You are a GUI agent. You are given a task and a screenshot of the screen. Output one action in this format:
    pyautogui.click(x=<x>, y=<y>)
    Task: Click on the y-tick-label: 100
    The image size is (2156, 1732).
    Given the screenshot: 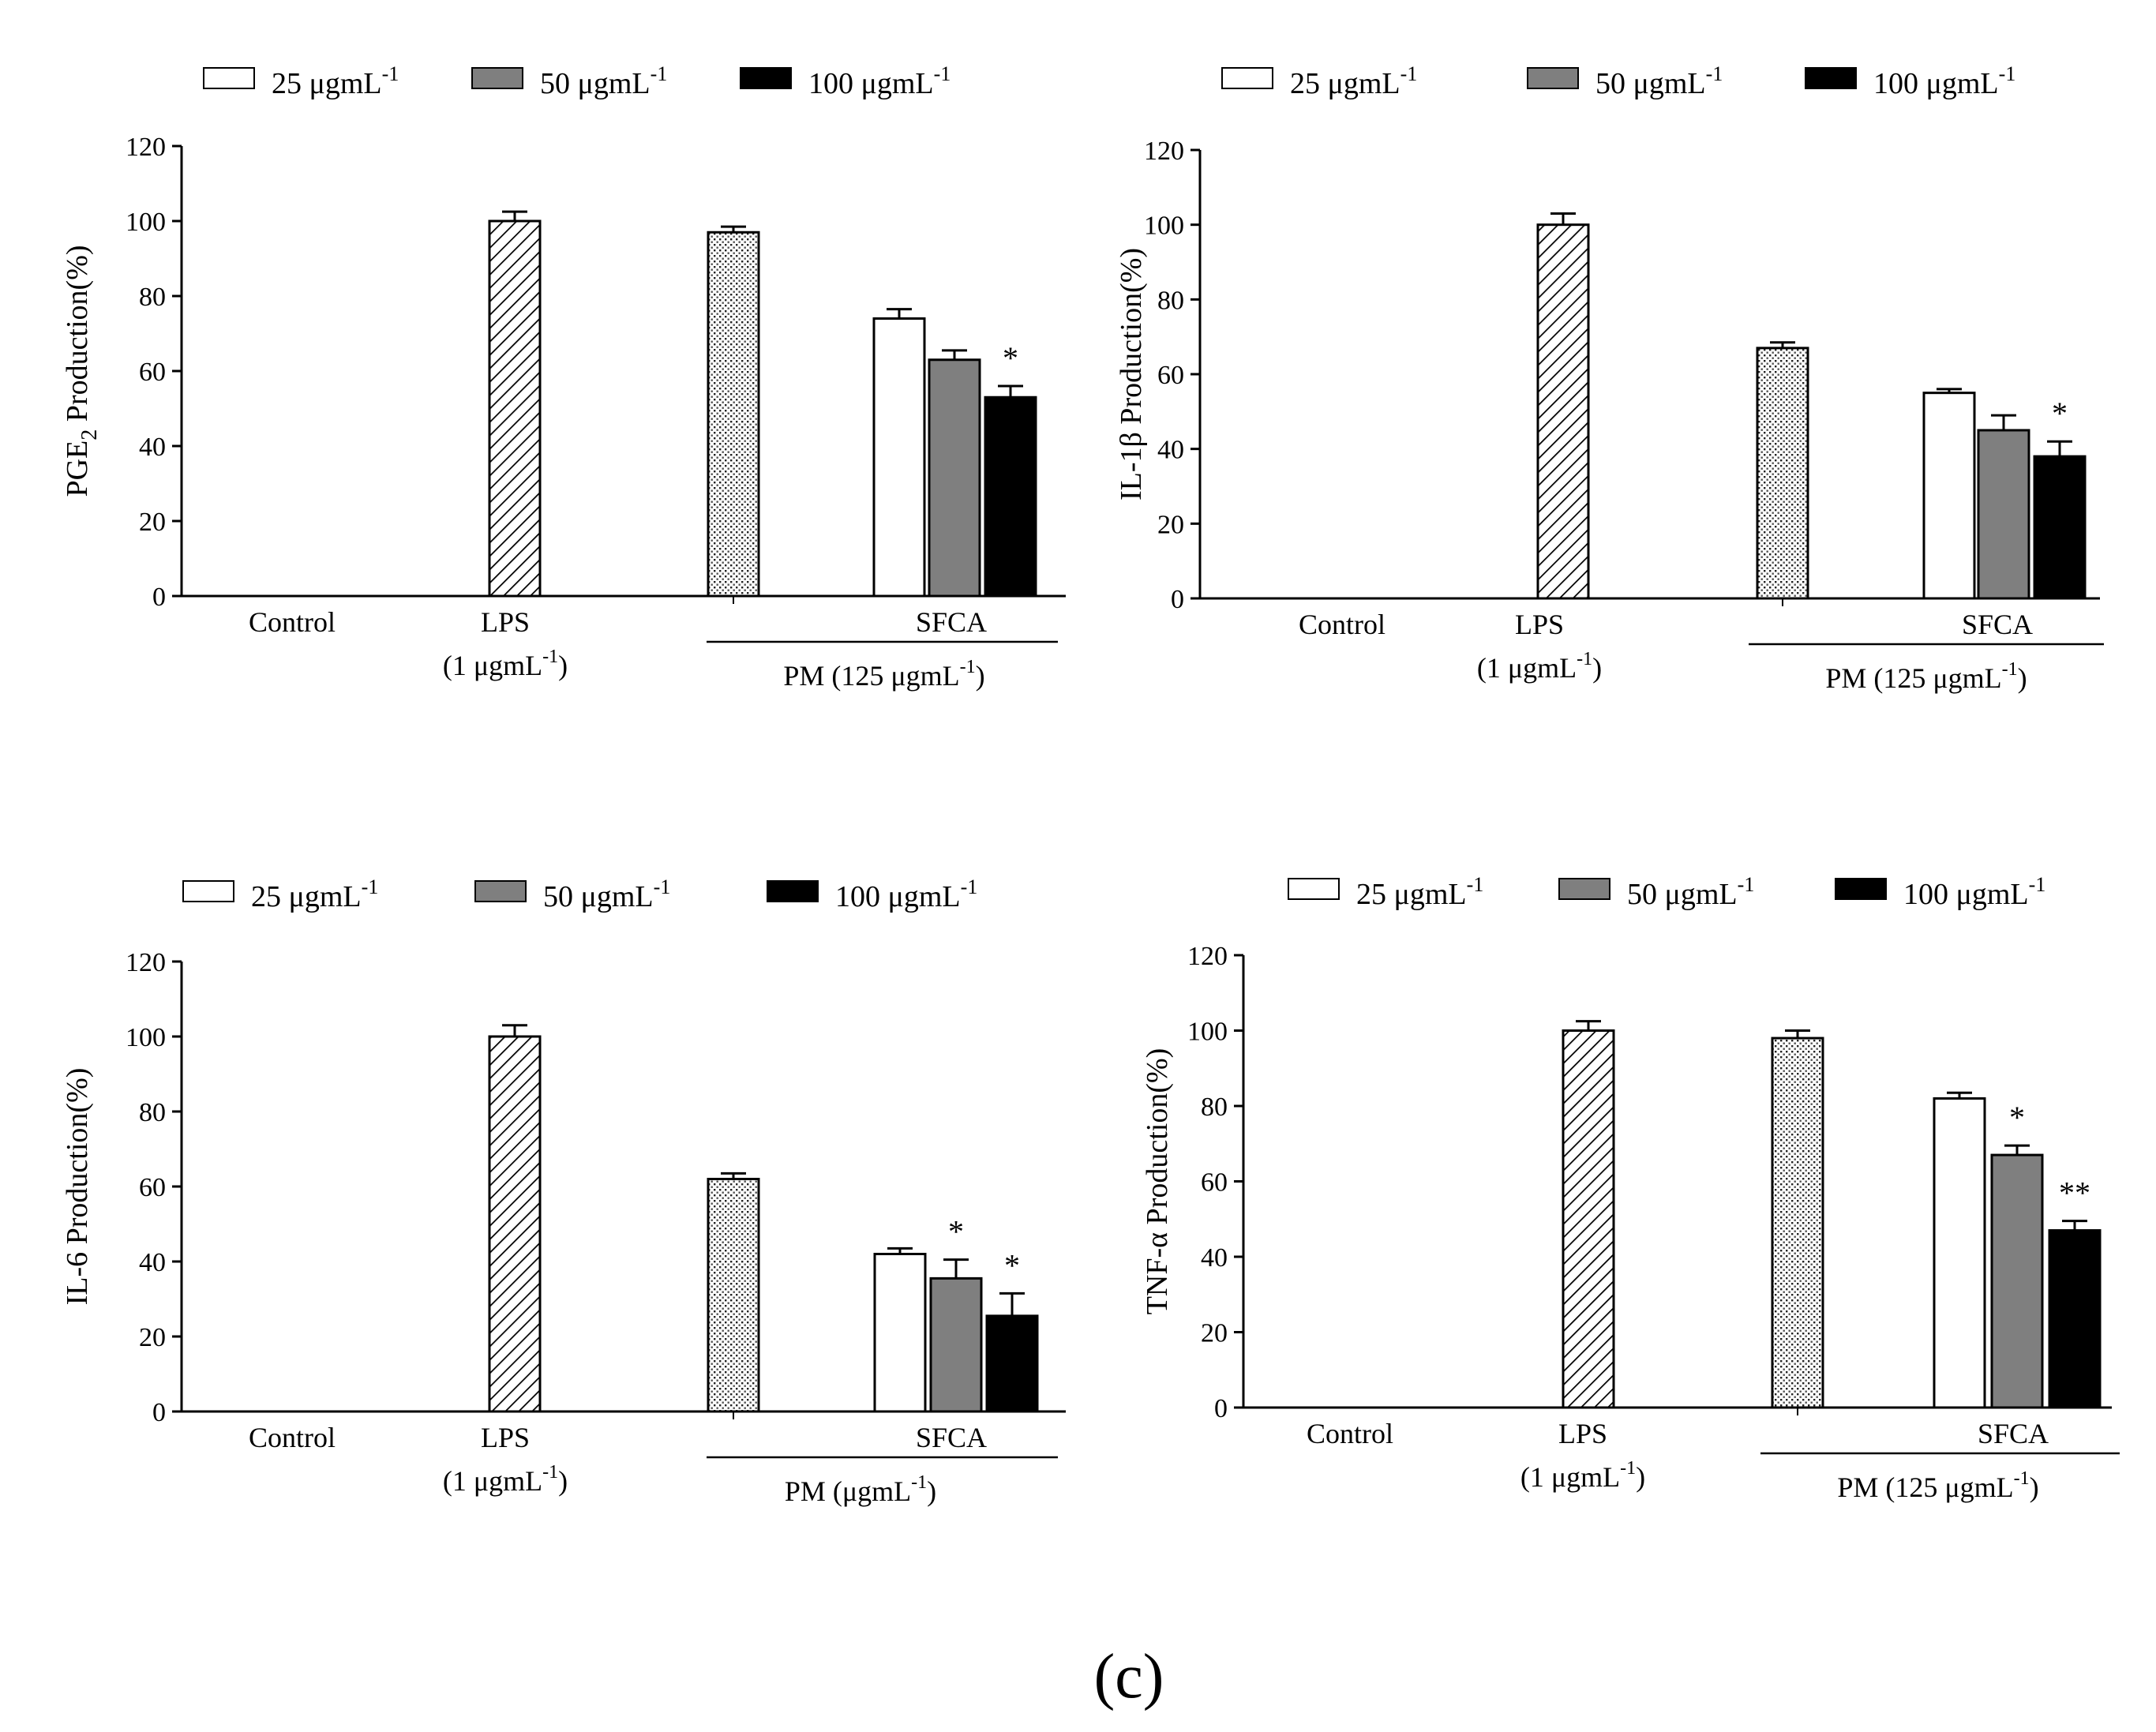 What is the action you would take?
    pyautogui.click(x=1164, y=226)
    